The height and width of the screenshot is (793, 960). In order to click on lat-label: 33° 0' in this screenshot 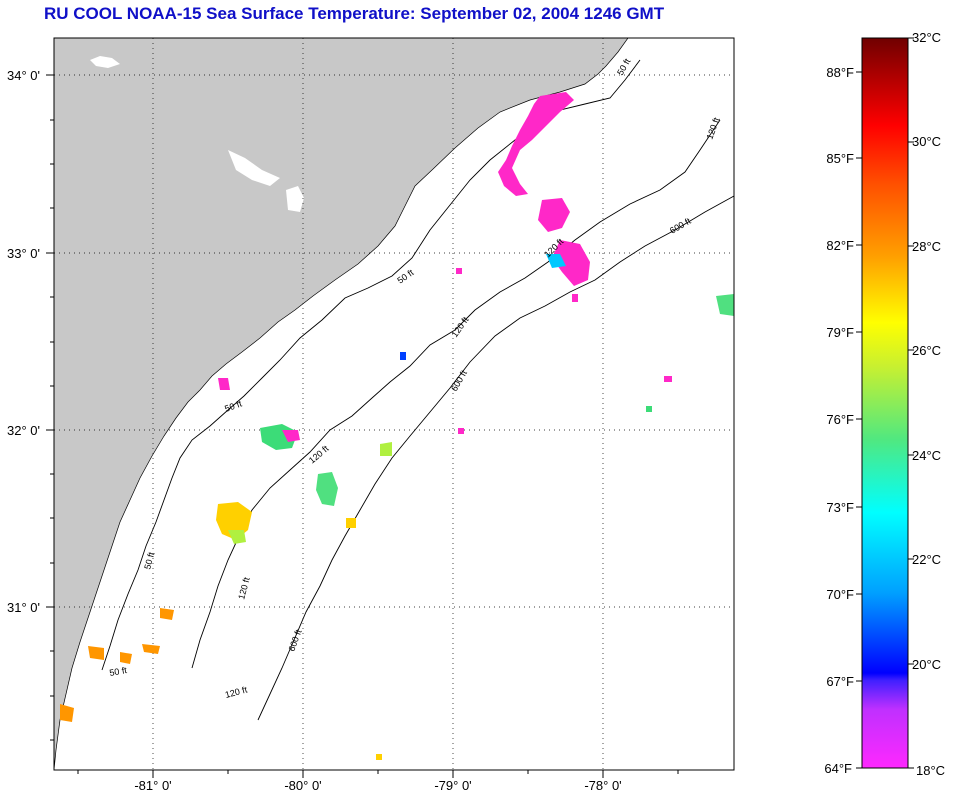, I will do `click(23, 253)`.